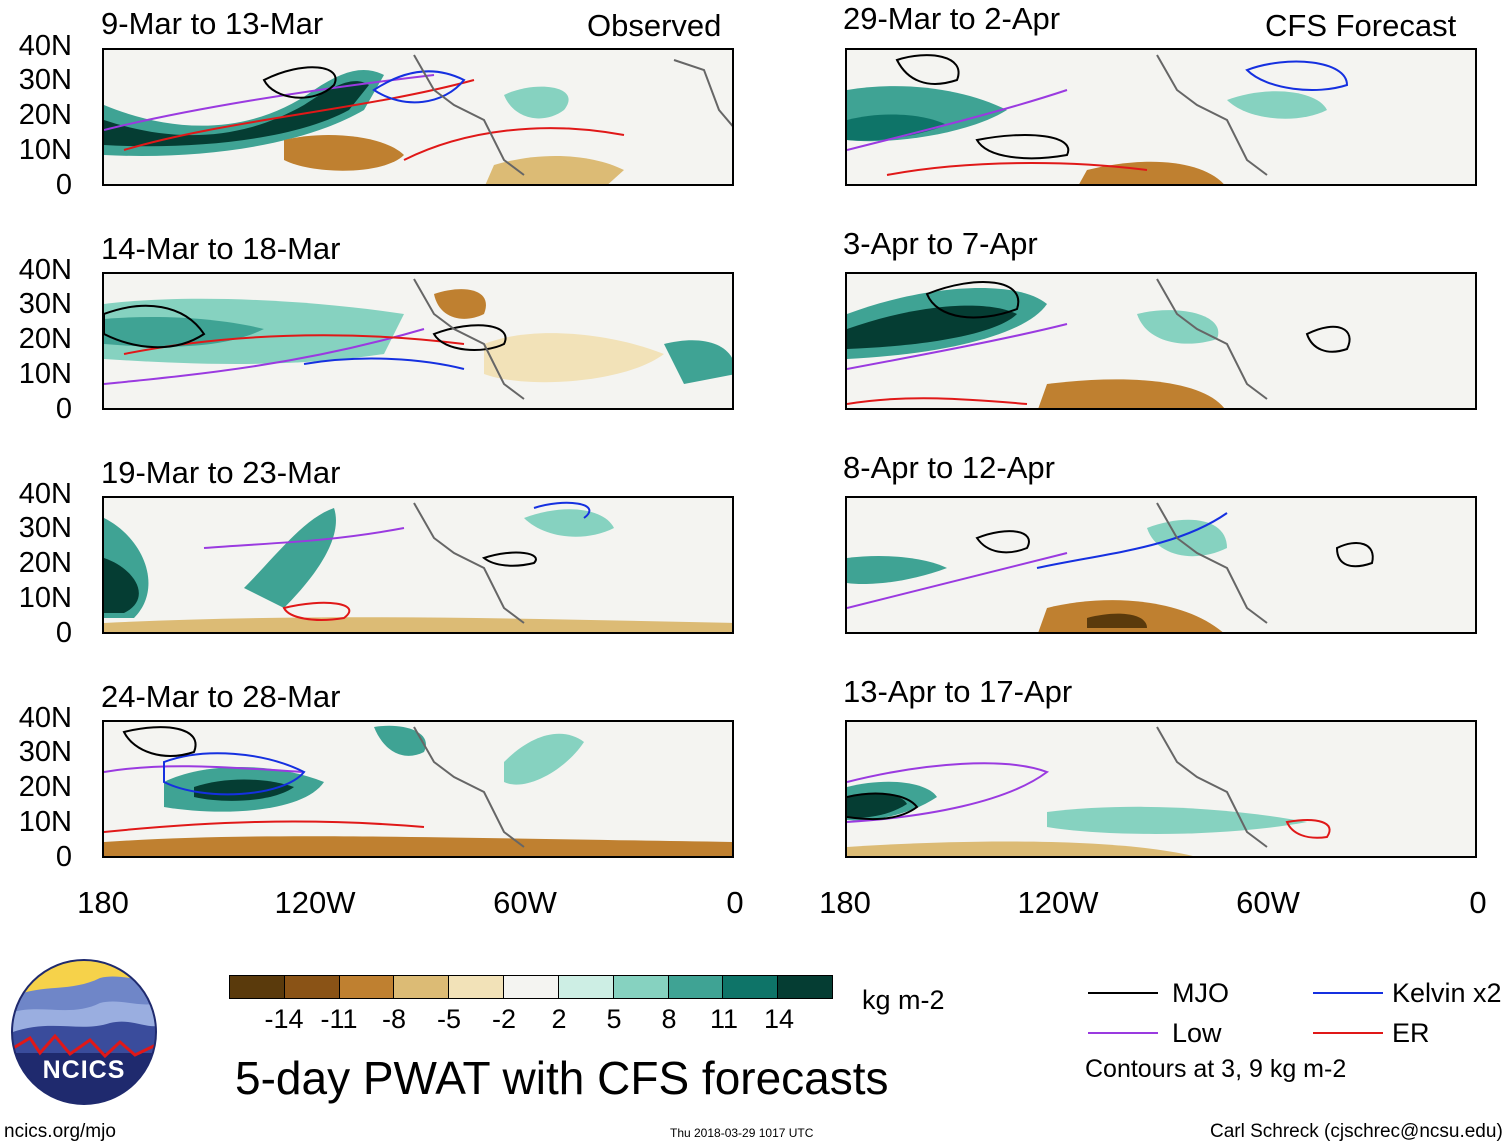 The height and width of the screenshot is (1147, 1510). I want to click on main-title: 5-day PWAT with CFS forecasts, so click(562, 1078).